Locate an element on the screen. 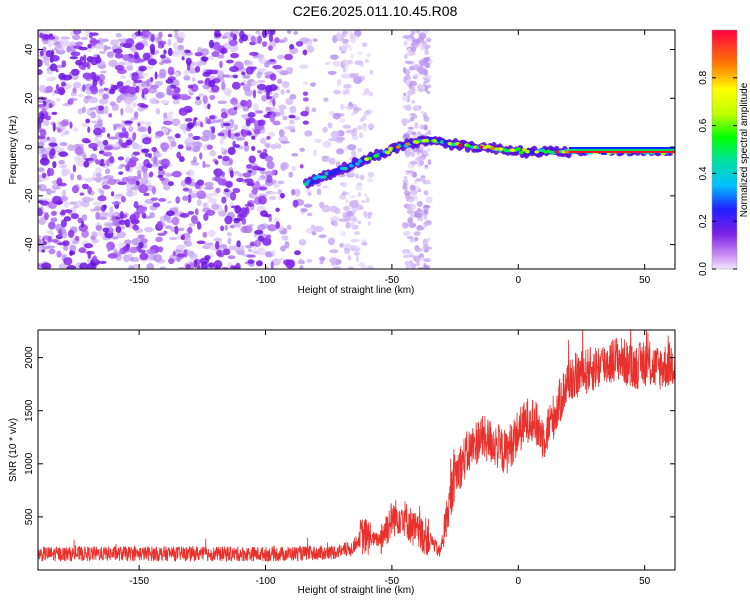 Image resolution: width=750 pixels, height=600 pixels. heatmap-y-label: Frequency (Hz) is located at coordinates (13, 150).